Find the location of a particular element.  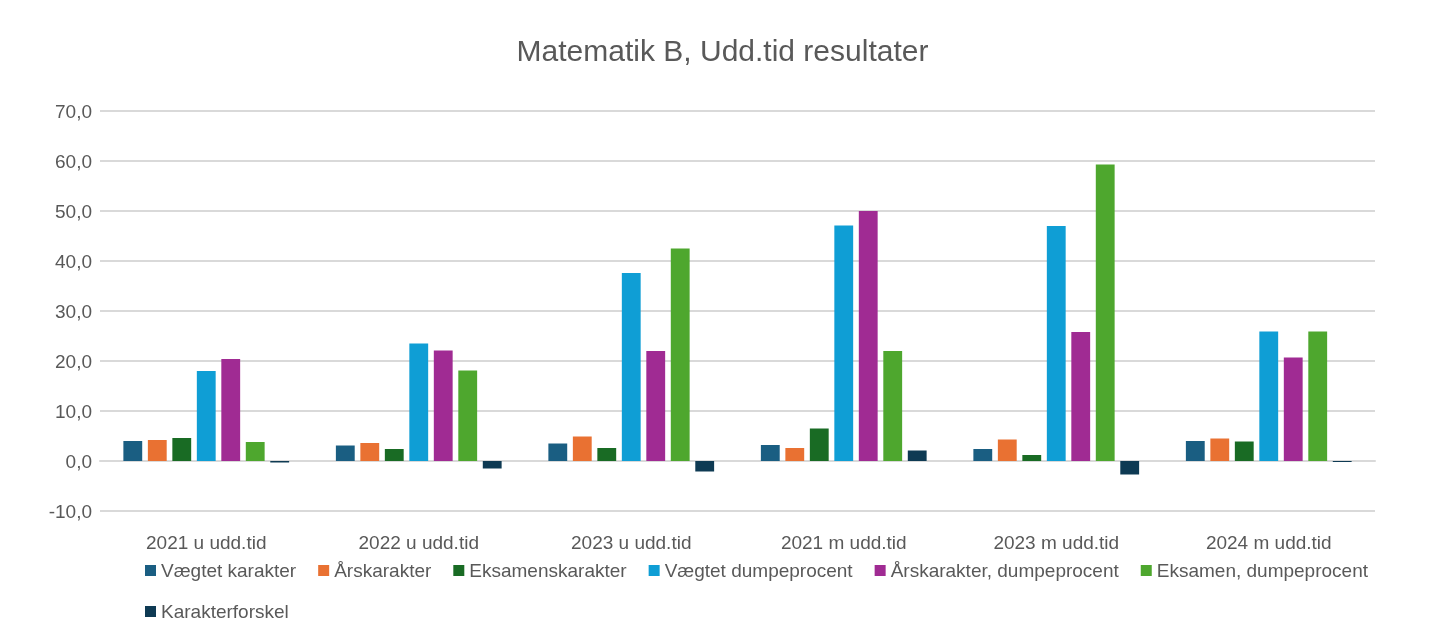

x-tick-label: 2022 u udd.tid is located at coordinates (418, 542).